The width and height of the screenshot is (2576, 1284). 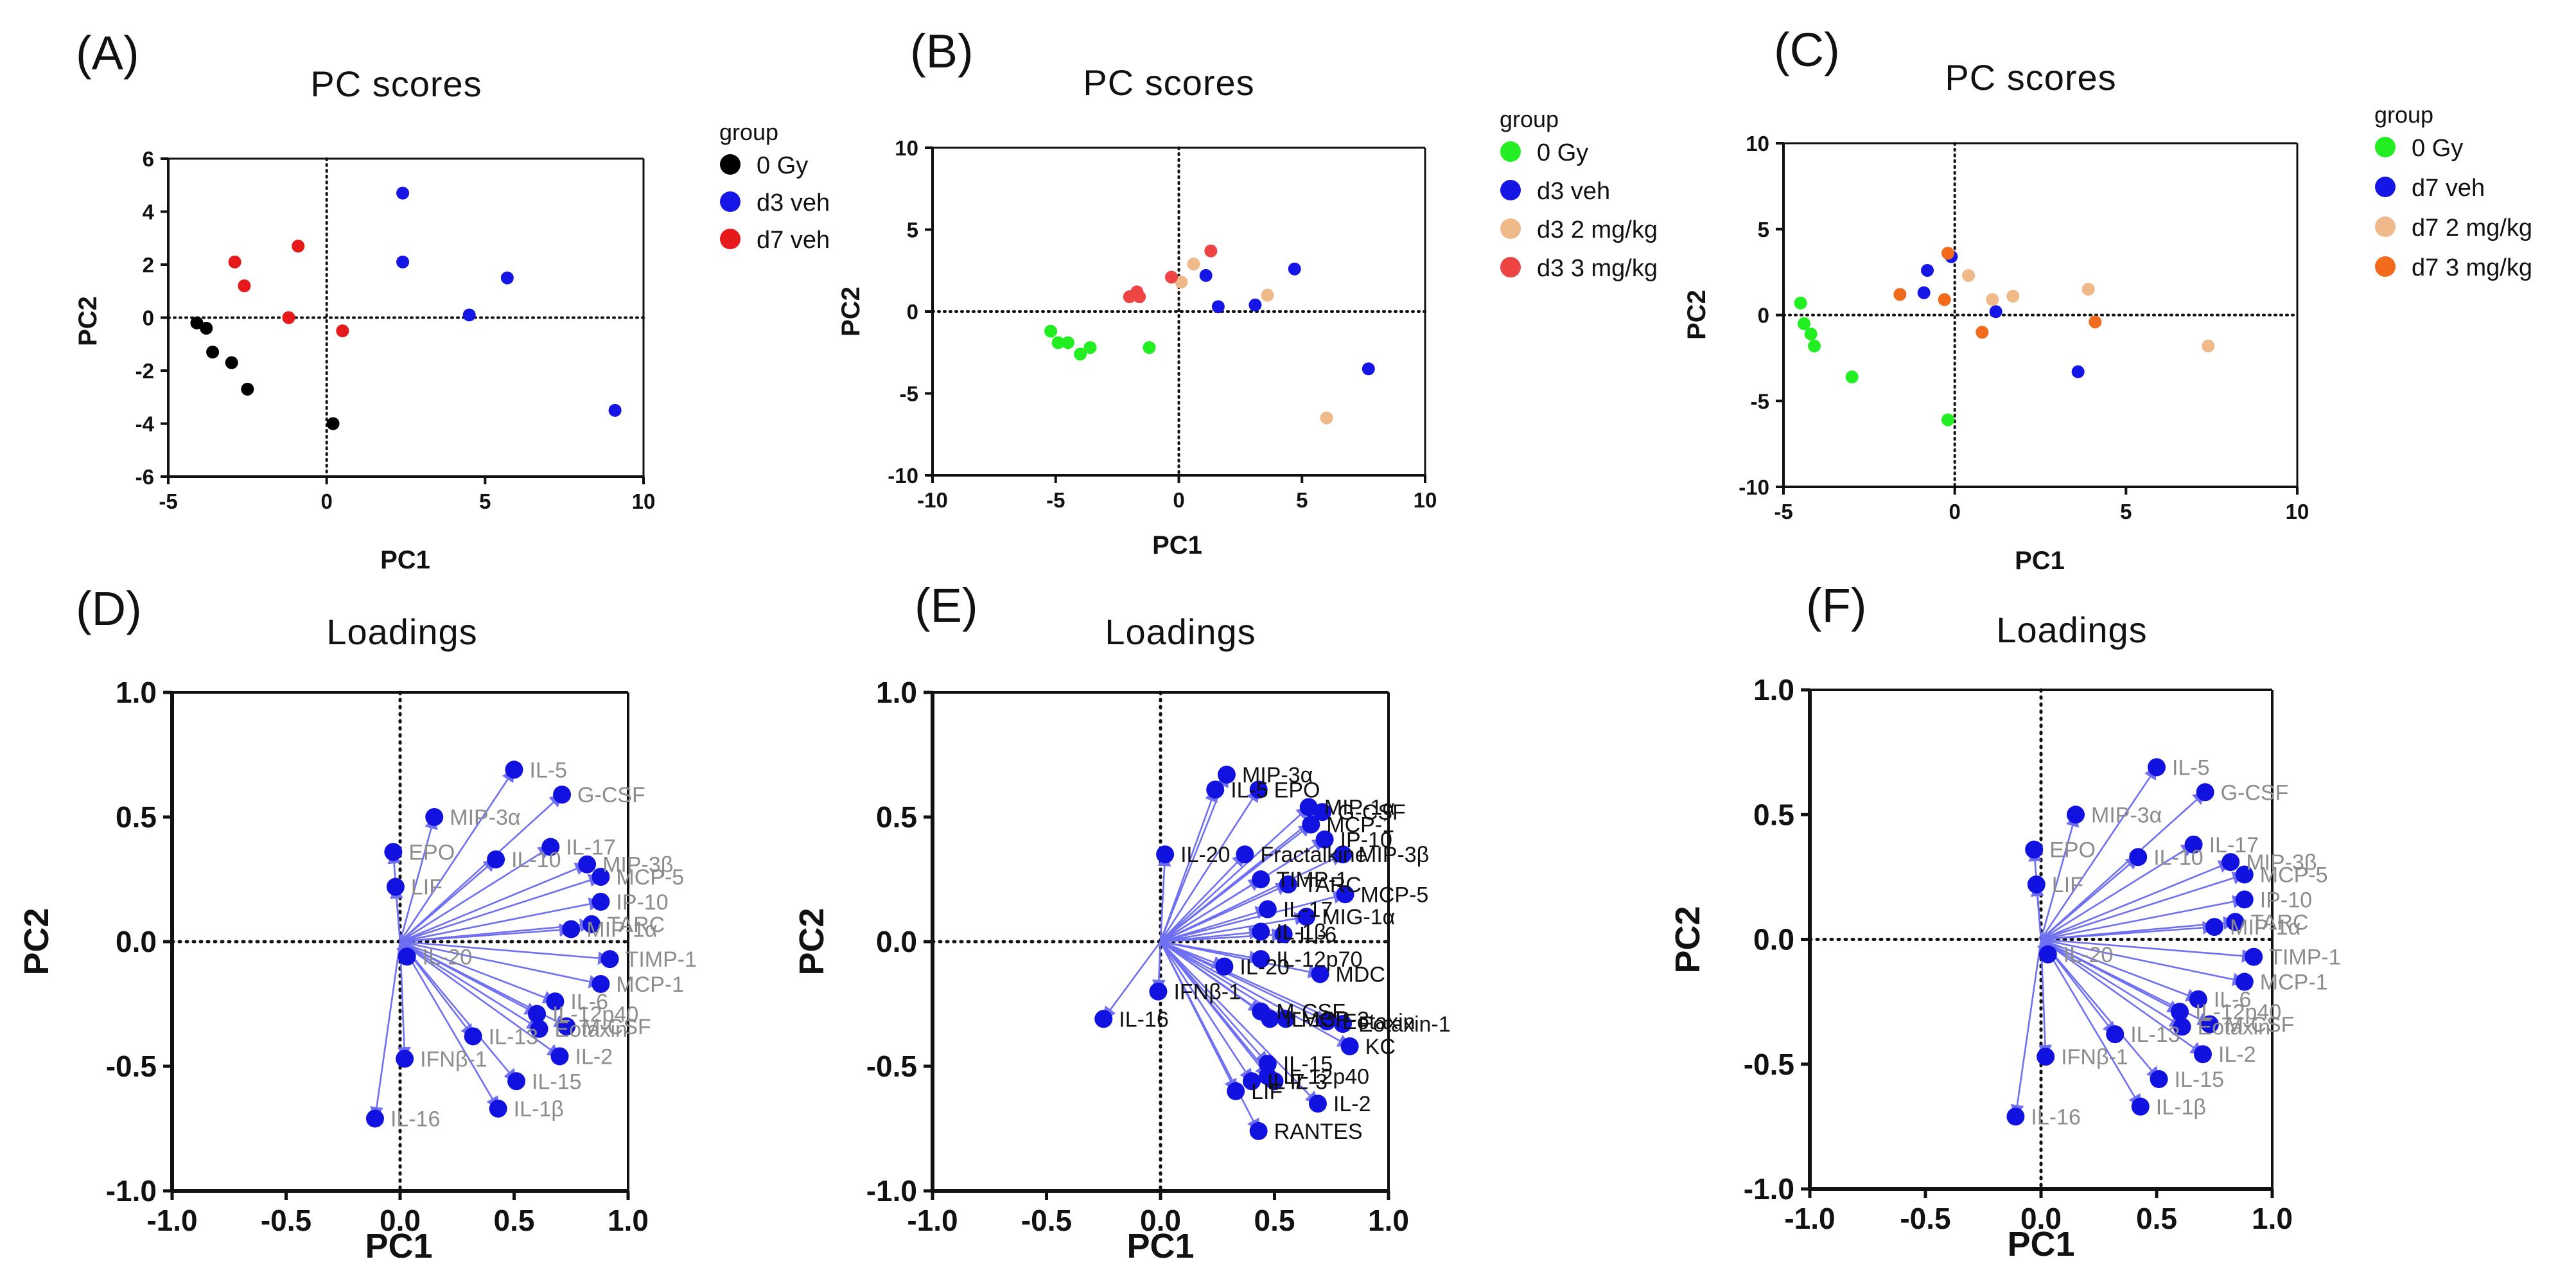 I want to click on loading-label: MCP-1, so click(x=1360, y=825).